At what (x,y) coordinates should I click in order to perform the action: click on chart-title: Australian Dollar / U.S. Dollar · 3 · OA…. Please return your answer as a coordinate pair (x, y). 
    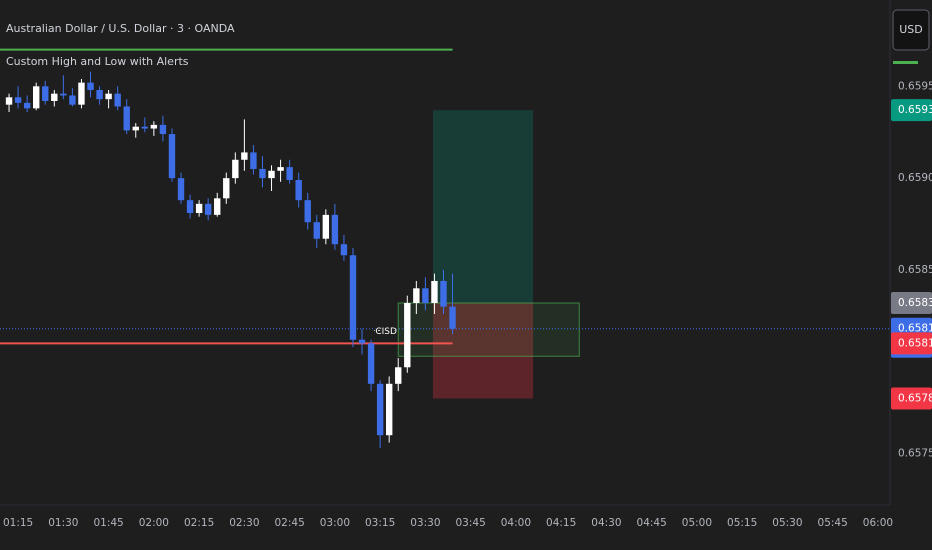
    Looking at the image, I should click on (120, 28).